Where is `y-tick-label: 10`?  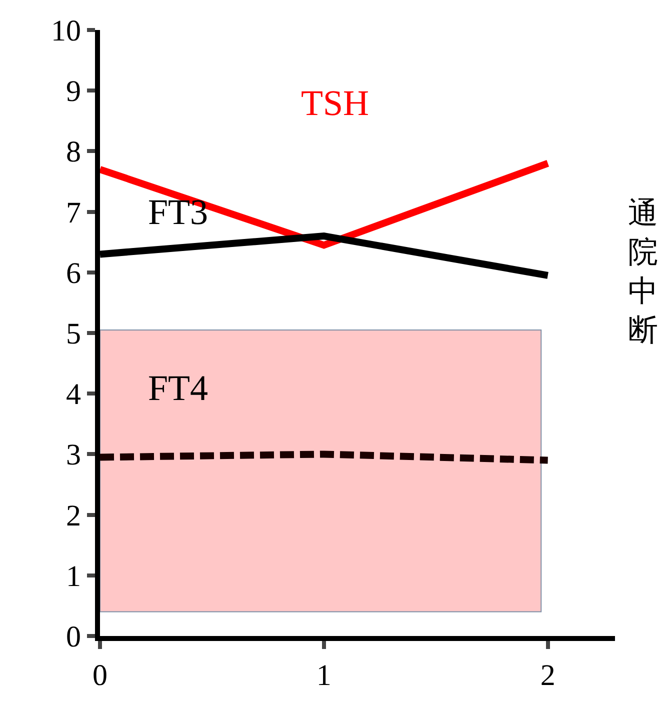
y-tick-label: 10 is located at coordinates (66, 31).